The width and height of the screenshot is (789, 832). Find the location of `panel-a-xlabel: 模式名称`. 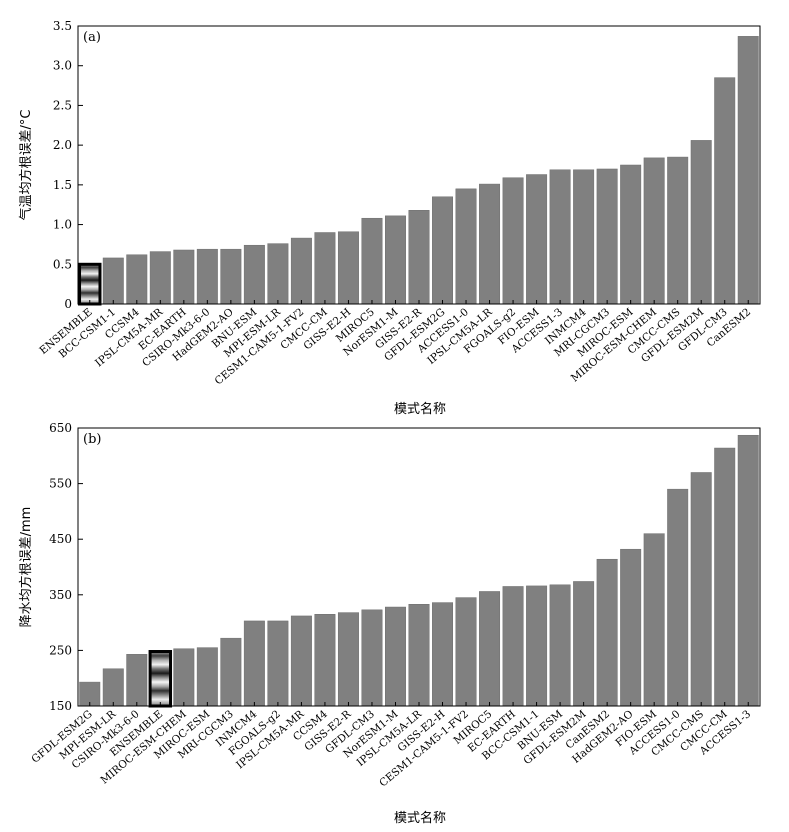

panel-a-xlabel: 模式名称 is located at coordinates (420, 409).